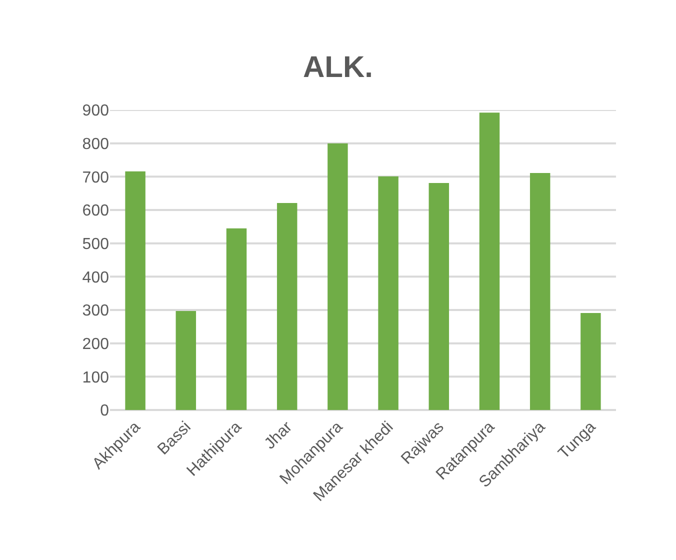 The image size is (676, 560). What do you see at coordinates (96, 244) in the screenshot?
I see `y-tick-label: 500` at bounding box center [96, 244].